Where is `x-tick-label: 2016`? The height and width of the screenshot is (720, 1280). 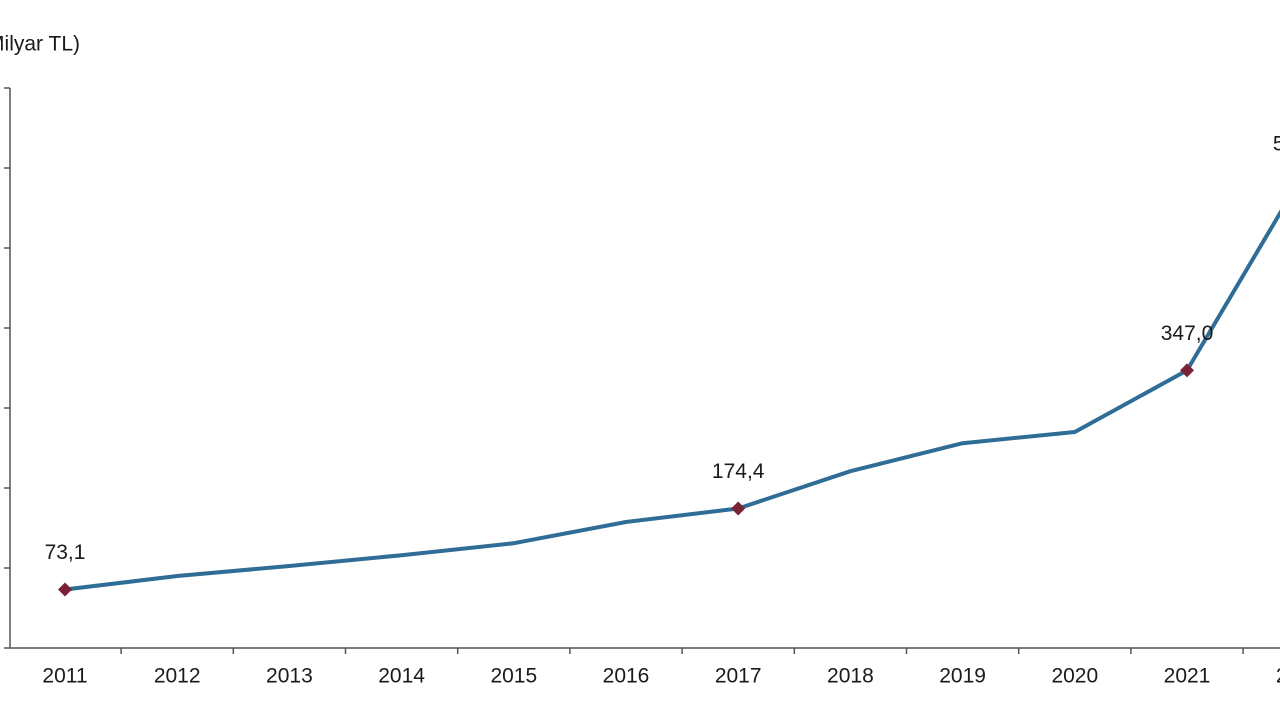
x-tick-label: 2016 is located at coordinates (626, 676).